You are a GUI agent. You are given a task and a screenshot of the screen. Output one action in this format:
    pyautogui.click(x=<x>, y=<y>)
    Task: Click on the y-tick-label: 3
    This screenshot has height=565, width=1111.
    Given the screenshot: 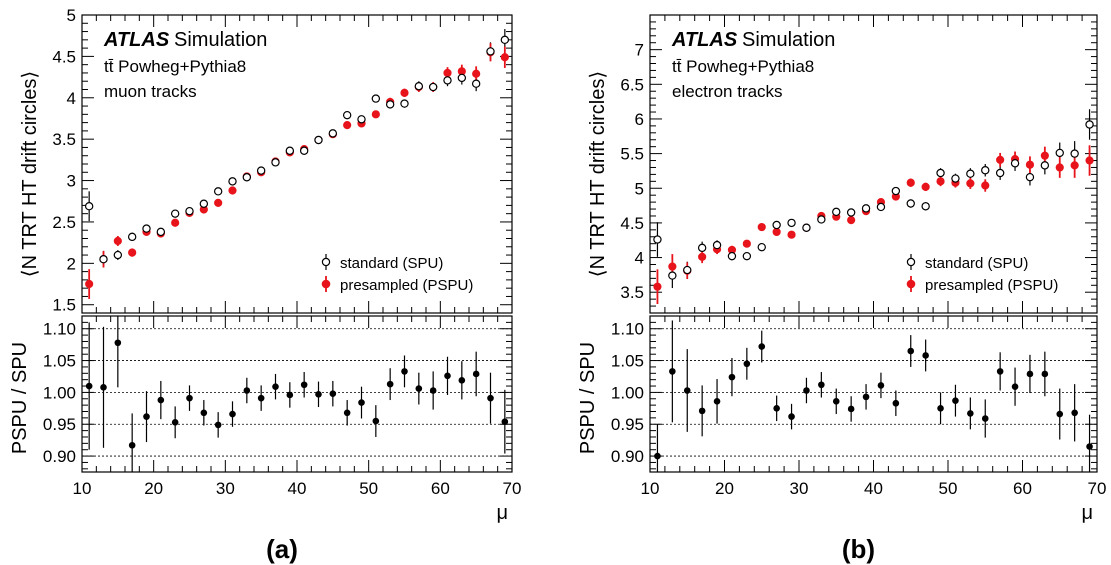 What is the action you would take?
    pyautogui.click(x=71, y=181)
    